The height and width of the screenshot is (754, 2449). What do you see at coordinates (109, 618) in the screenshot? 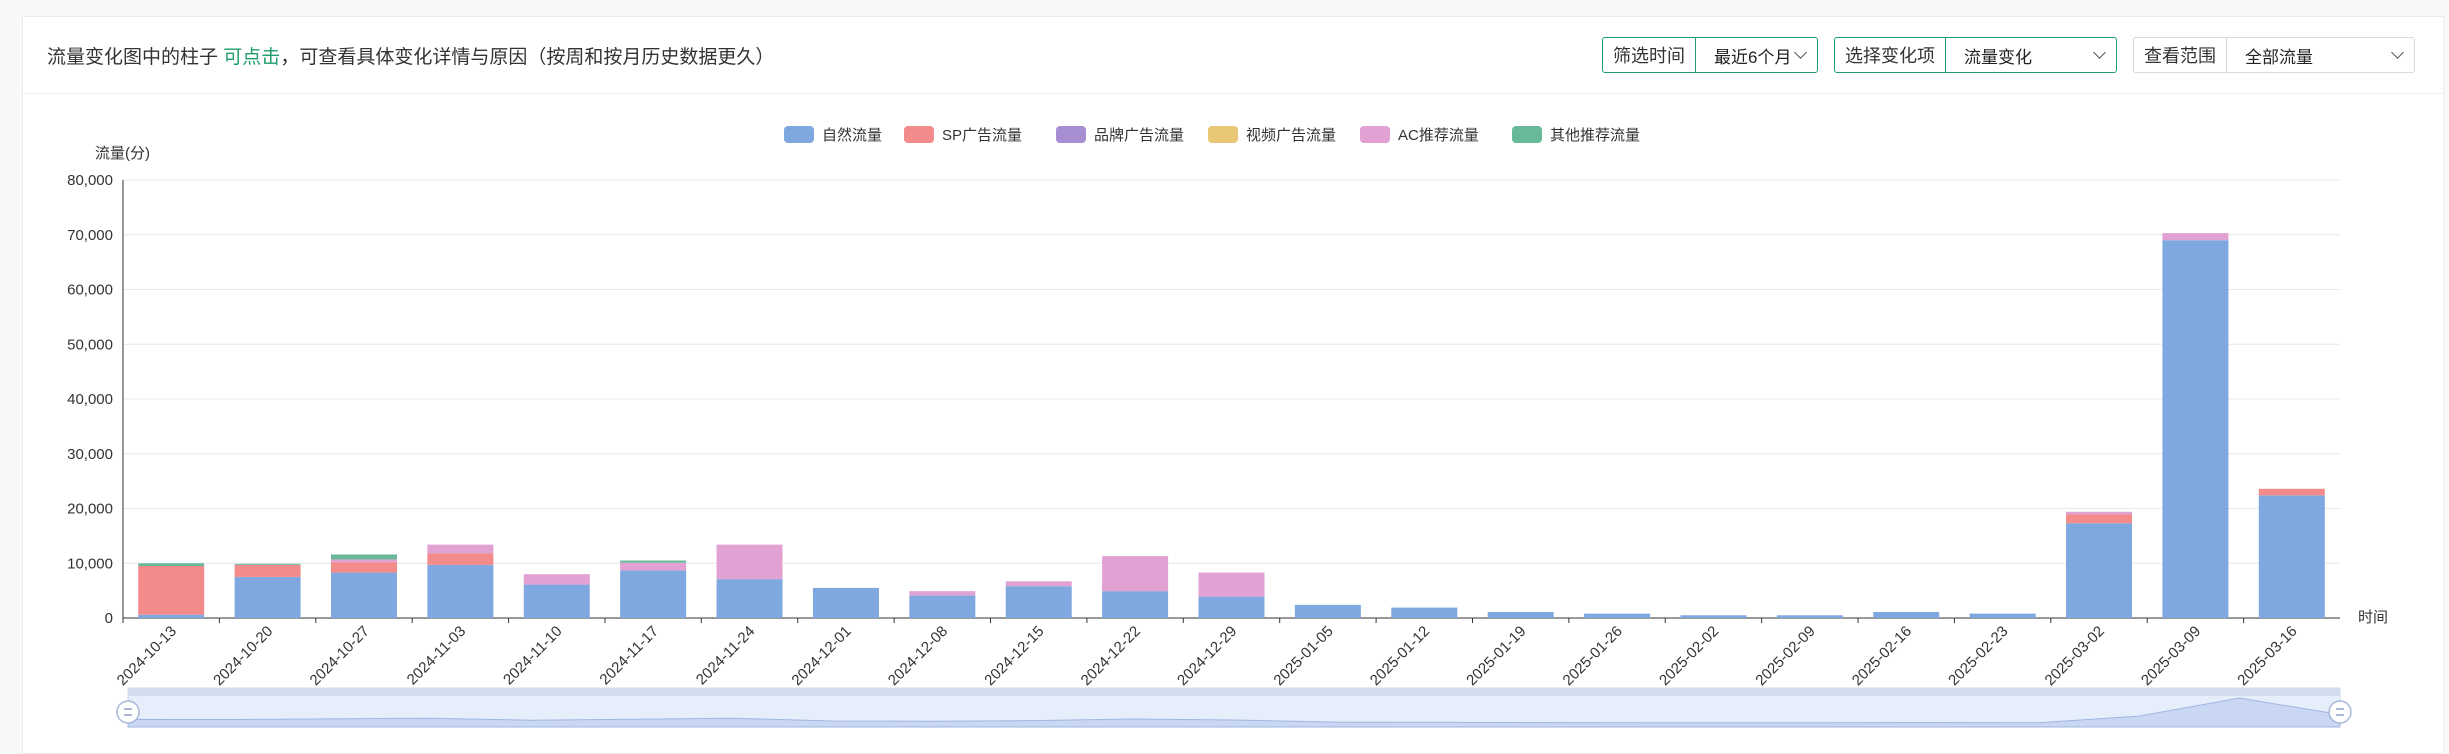
I see `y-tick-label: 0` at bounding box center [109, 618].